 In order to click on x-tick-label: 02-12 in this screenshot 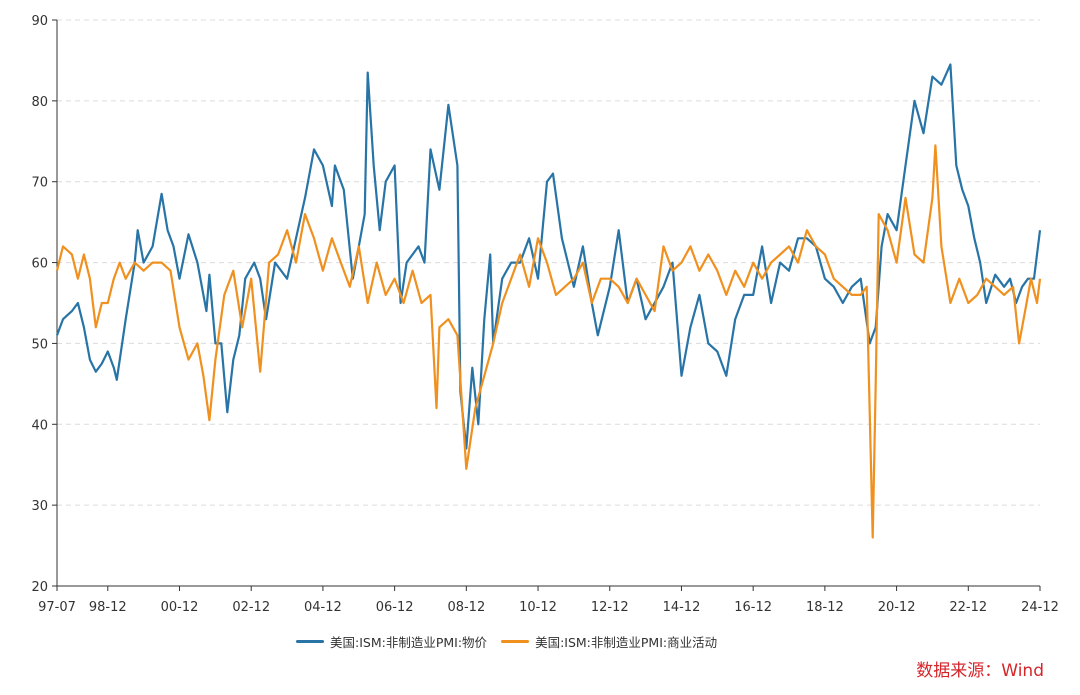, I will do `click(251, 607)`.